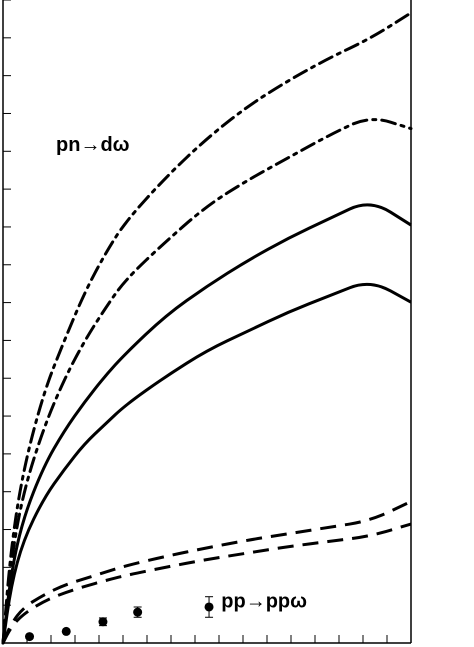  Describe the element at coordinates (119, 619) in the screenshot. I see `chart-data-points` at that location.